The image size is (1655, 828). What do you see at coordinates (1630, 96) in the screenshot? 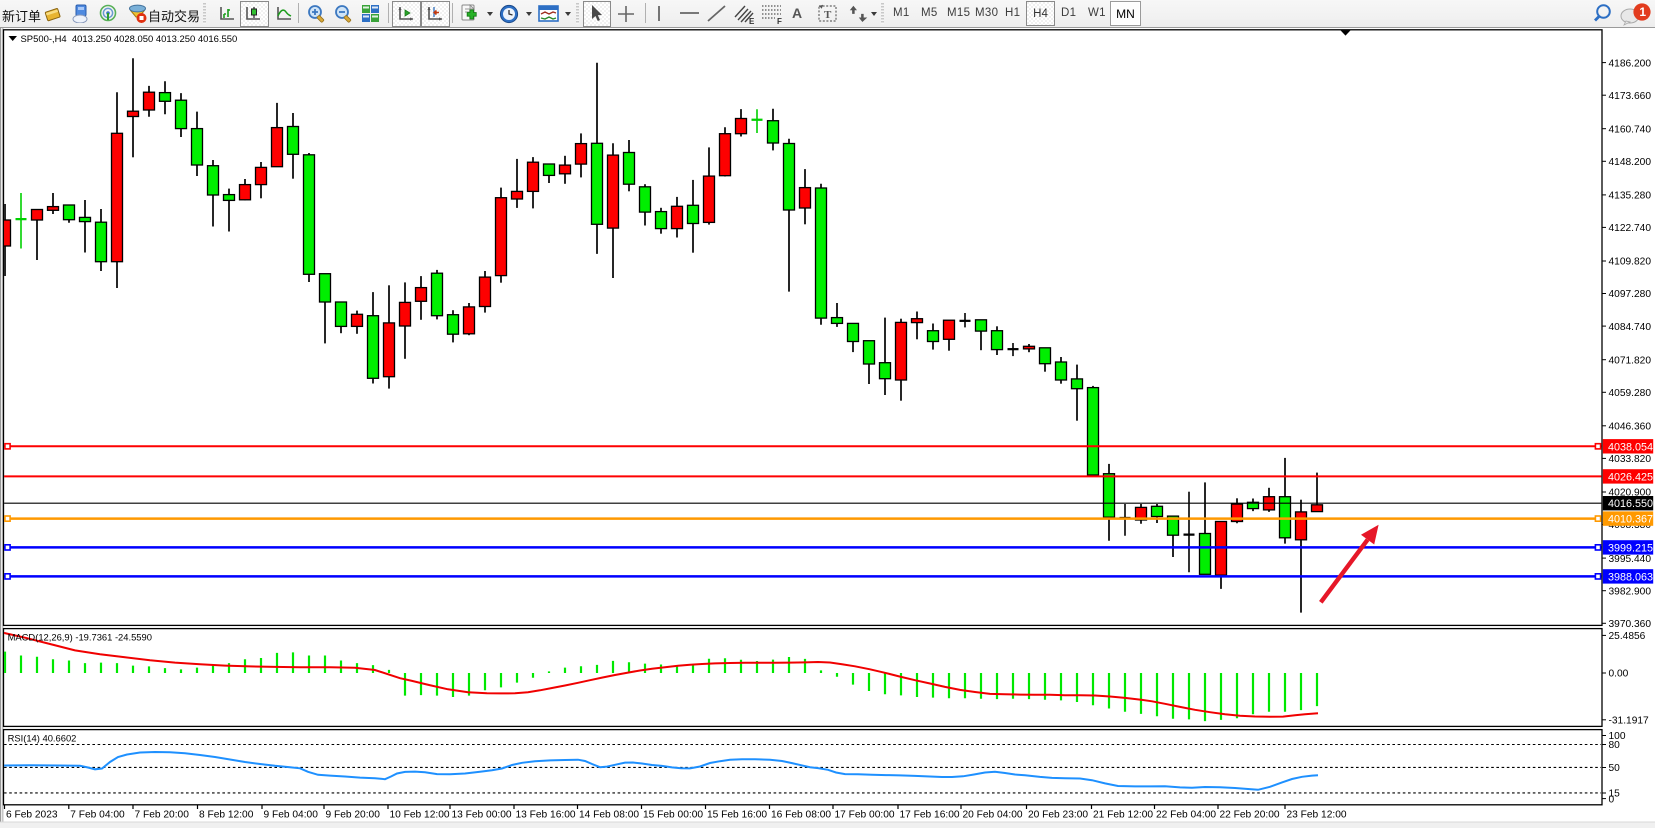
I see `svg-text: 4173.660` at bounding box center [1630, 96].